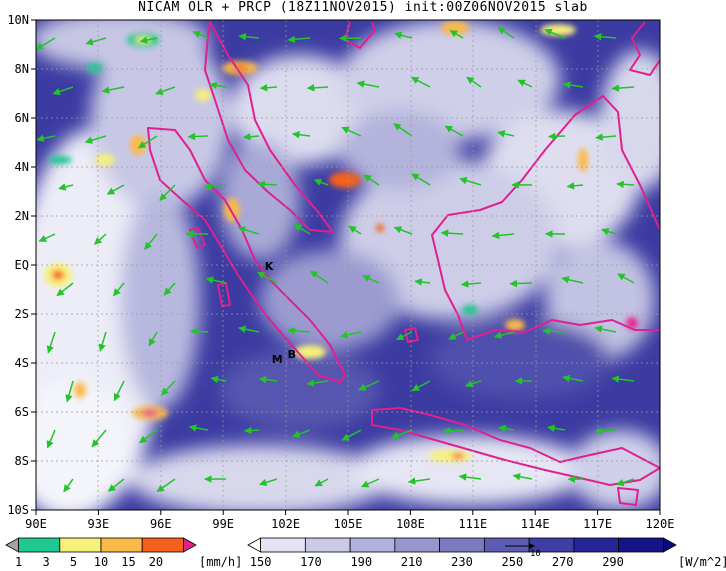 This screenshot has width=726, height=571. Describe the element at coordinates (22, 314) in the screenshot. I see `lat-tick-label: 2S` at that location.